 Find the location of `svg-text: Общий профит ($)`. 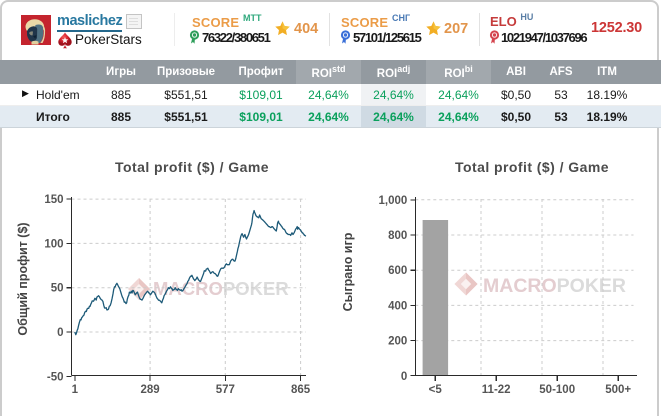

svg-text: Общий профит ($) is located at coordinates (23, 278).